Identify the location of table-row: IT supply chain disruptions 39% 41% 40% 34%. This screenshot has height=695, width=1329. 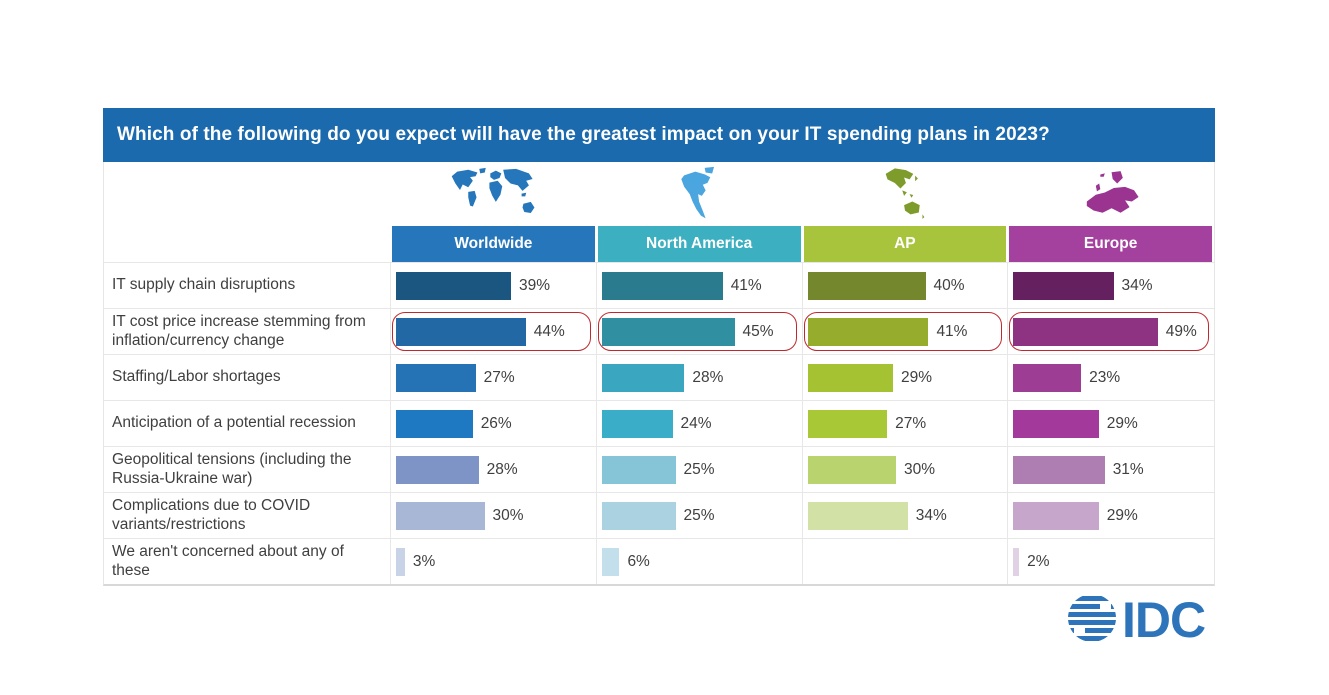
(659, 285).